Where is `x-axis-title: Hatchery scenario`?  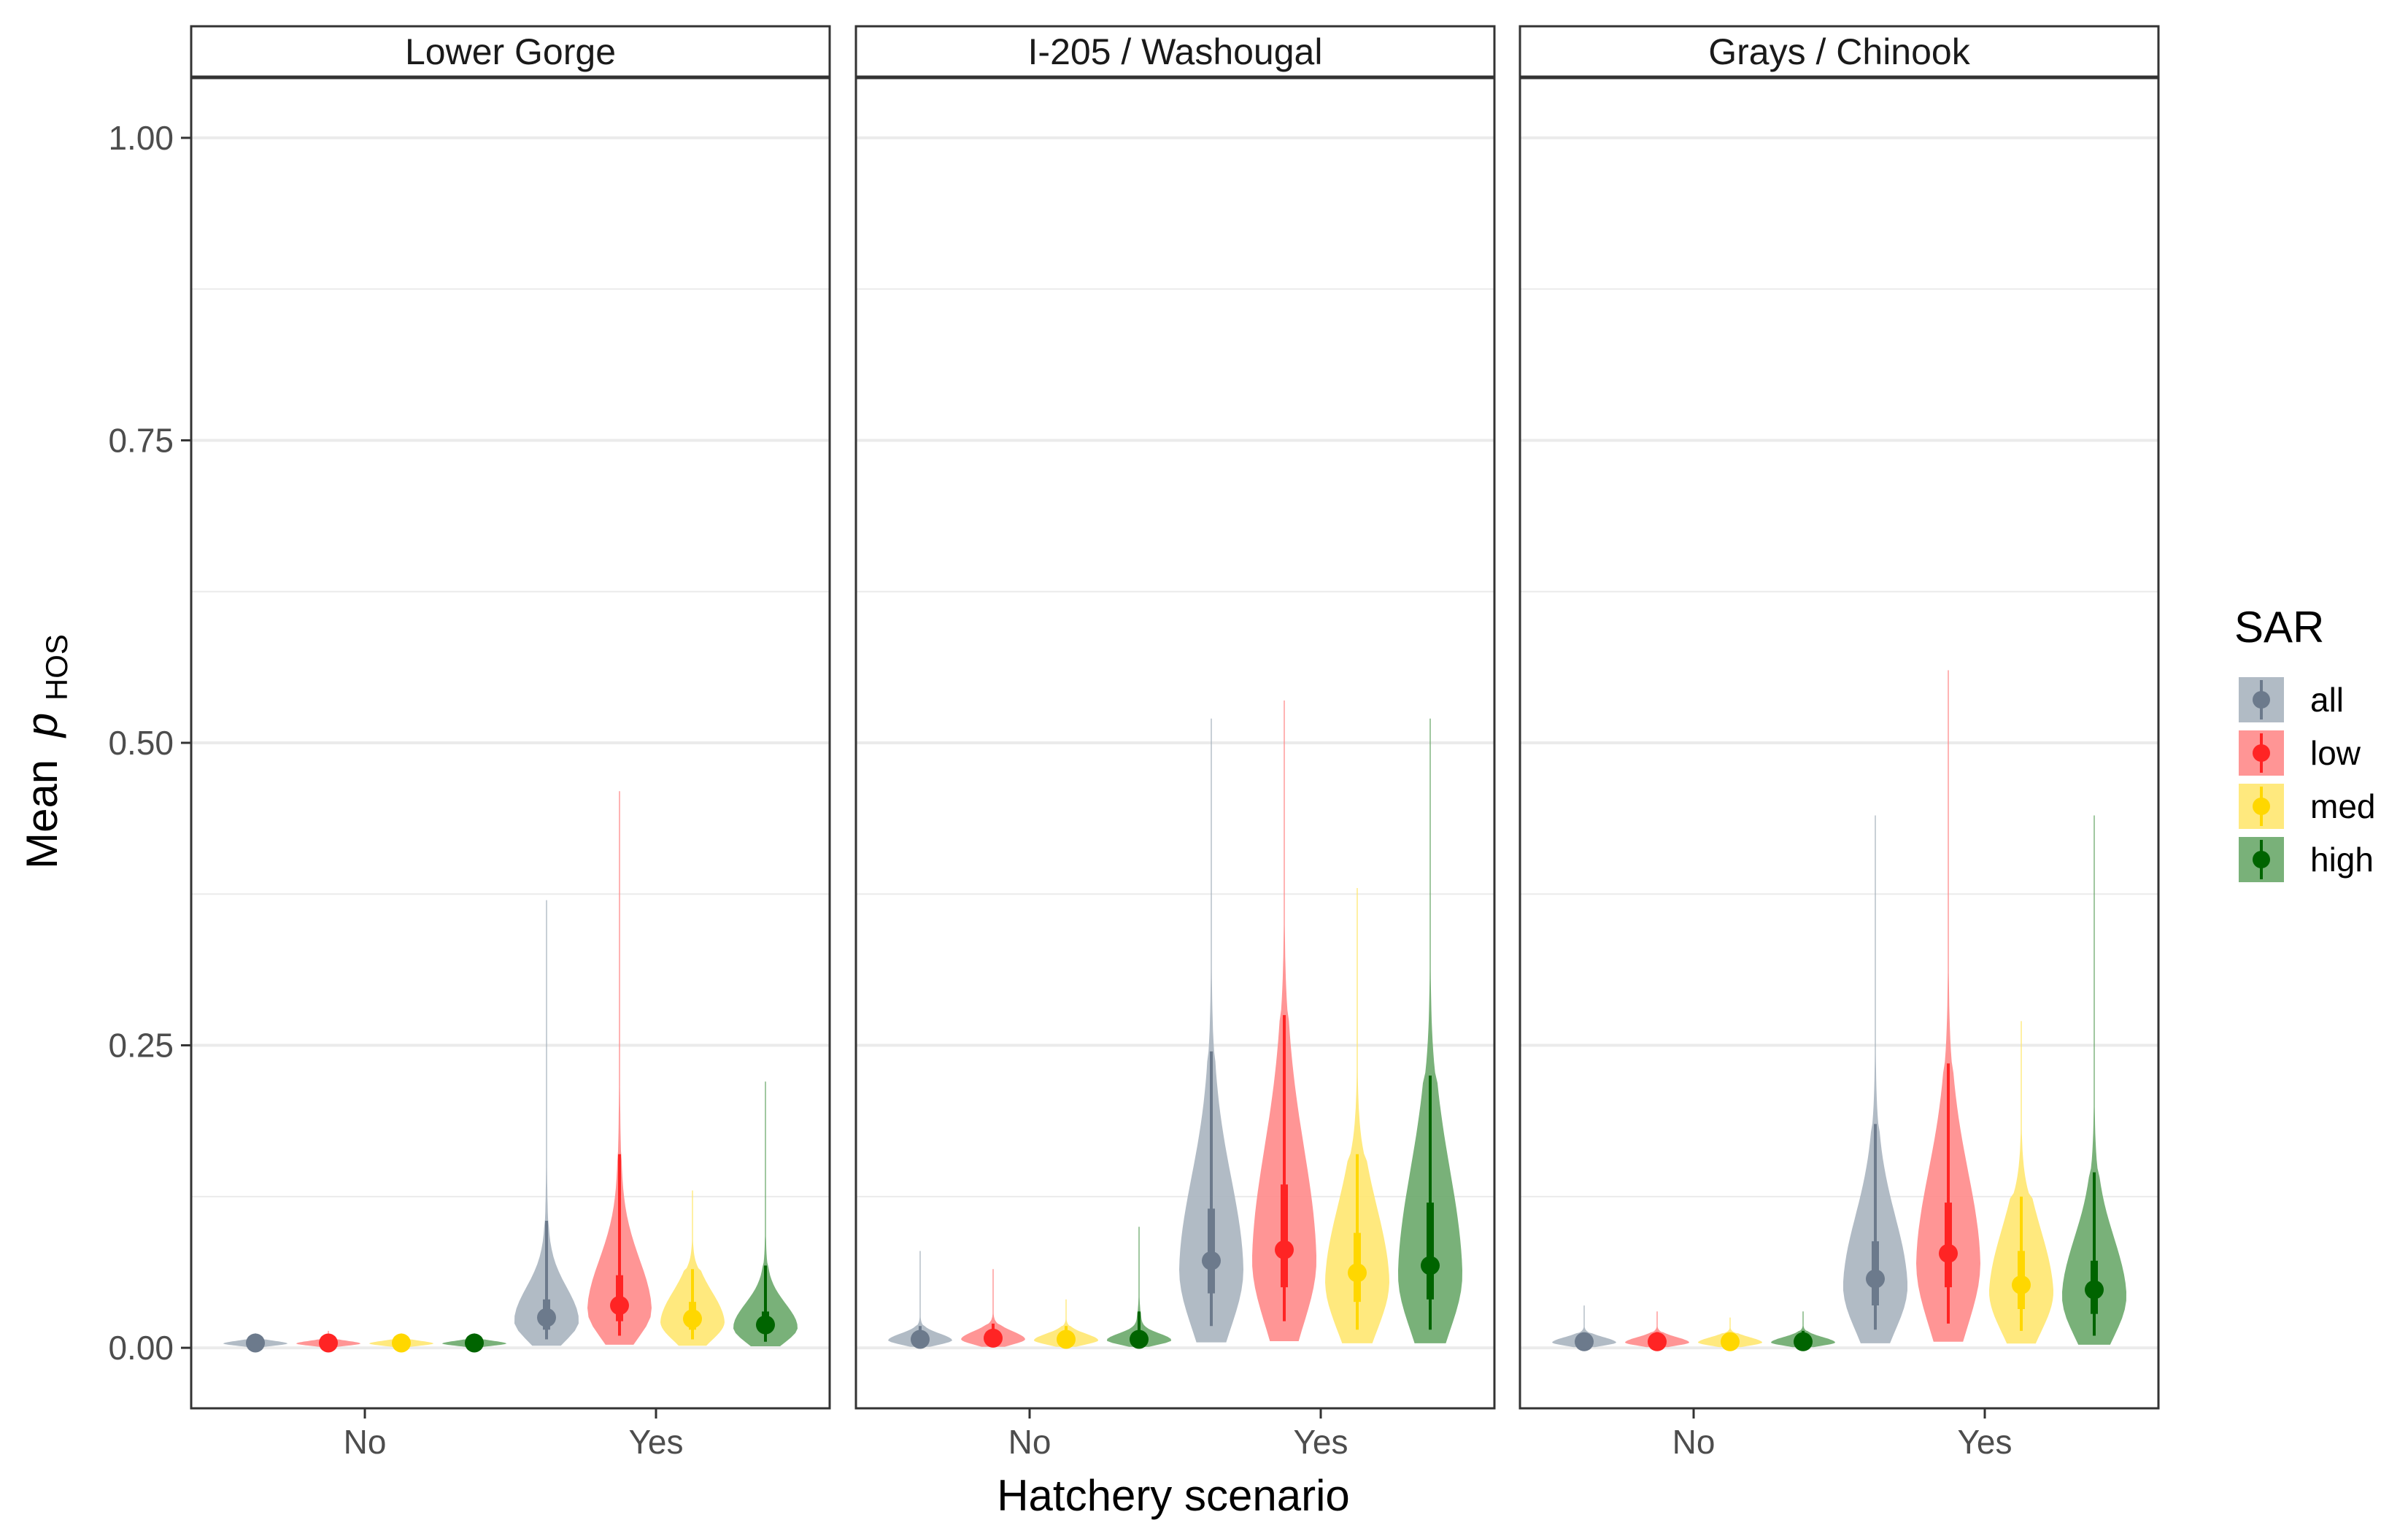
x-axis-title: Hatchery scenario is located at coordinates (1173, 1495).